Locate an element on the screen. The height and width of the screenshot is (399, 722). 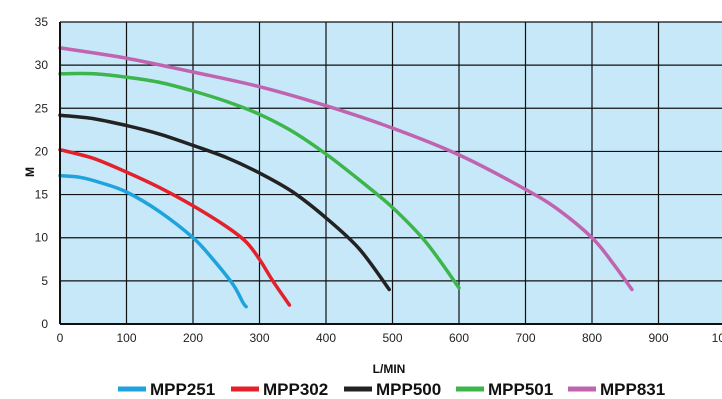
x-tick-label: 500 is located at coordinates (392, 338).